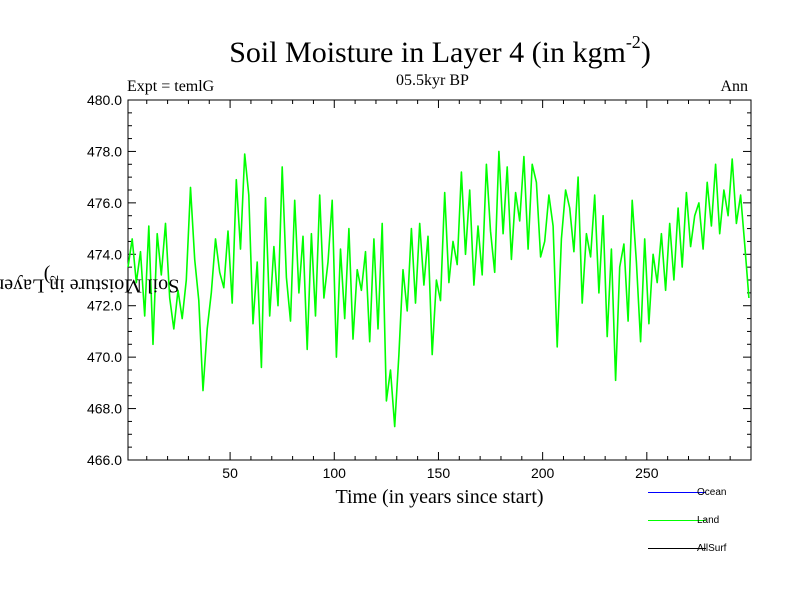  I want to click on y-tick-label: 472.0, so click(104, 306).